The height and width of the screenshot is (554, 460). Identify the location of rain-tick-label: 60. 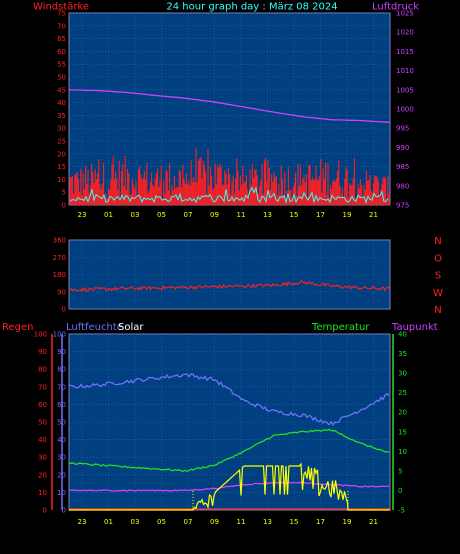
(42, 405).